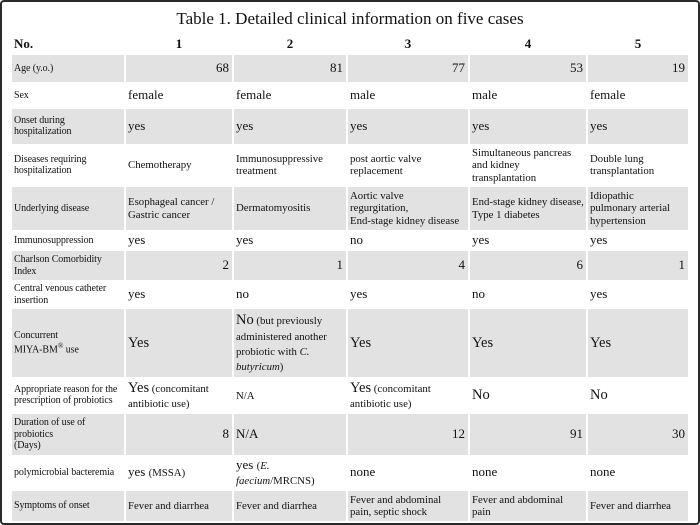  What do you see at coordinates (68, 434) in the screenshot?
I see `row-label: Duration of use of probiotics (Days)` at bounding box center [68, 434].